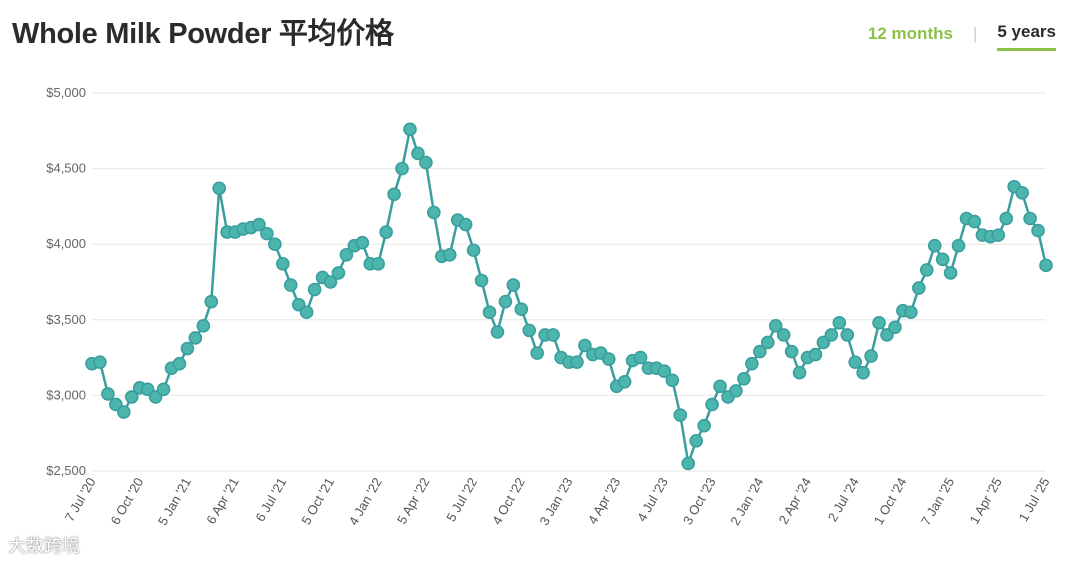 This screenshot has width=1080, height=567. What do you see at coordinates (910, 33) in the screenshot?
I see `range-12-months-button: 12 months` at bounding box center [910, 33].